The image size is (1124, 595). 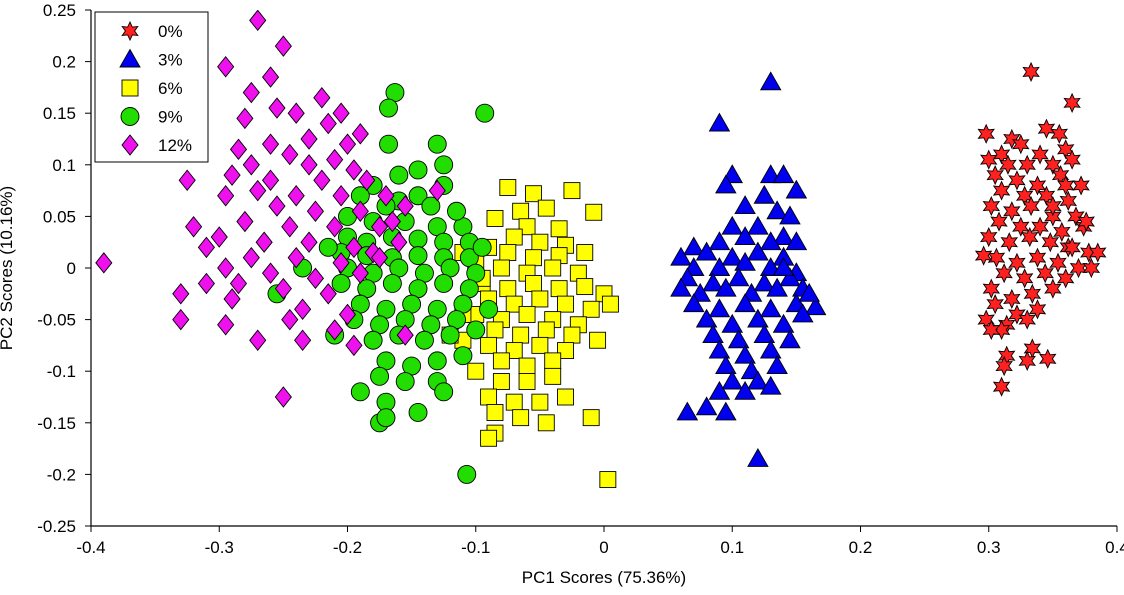 I want to click on series-6-pct, so click(x=530, y=334).